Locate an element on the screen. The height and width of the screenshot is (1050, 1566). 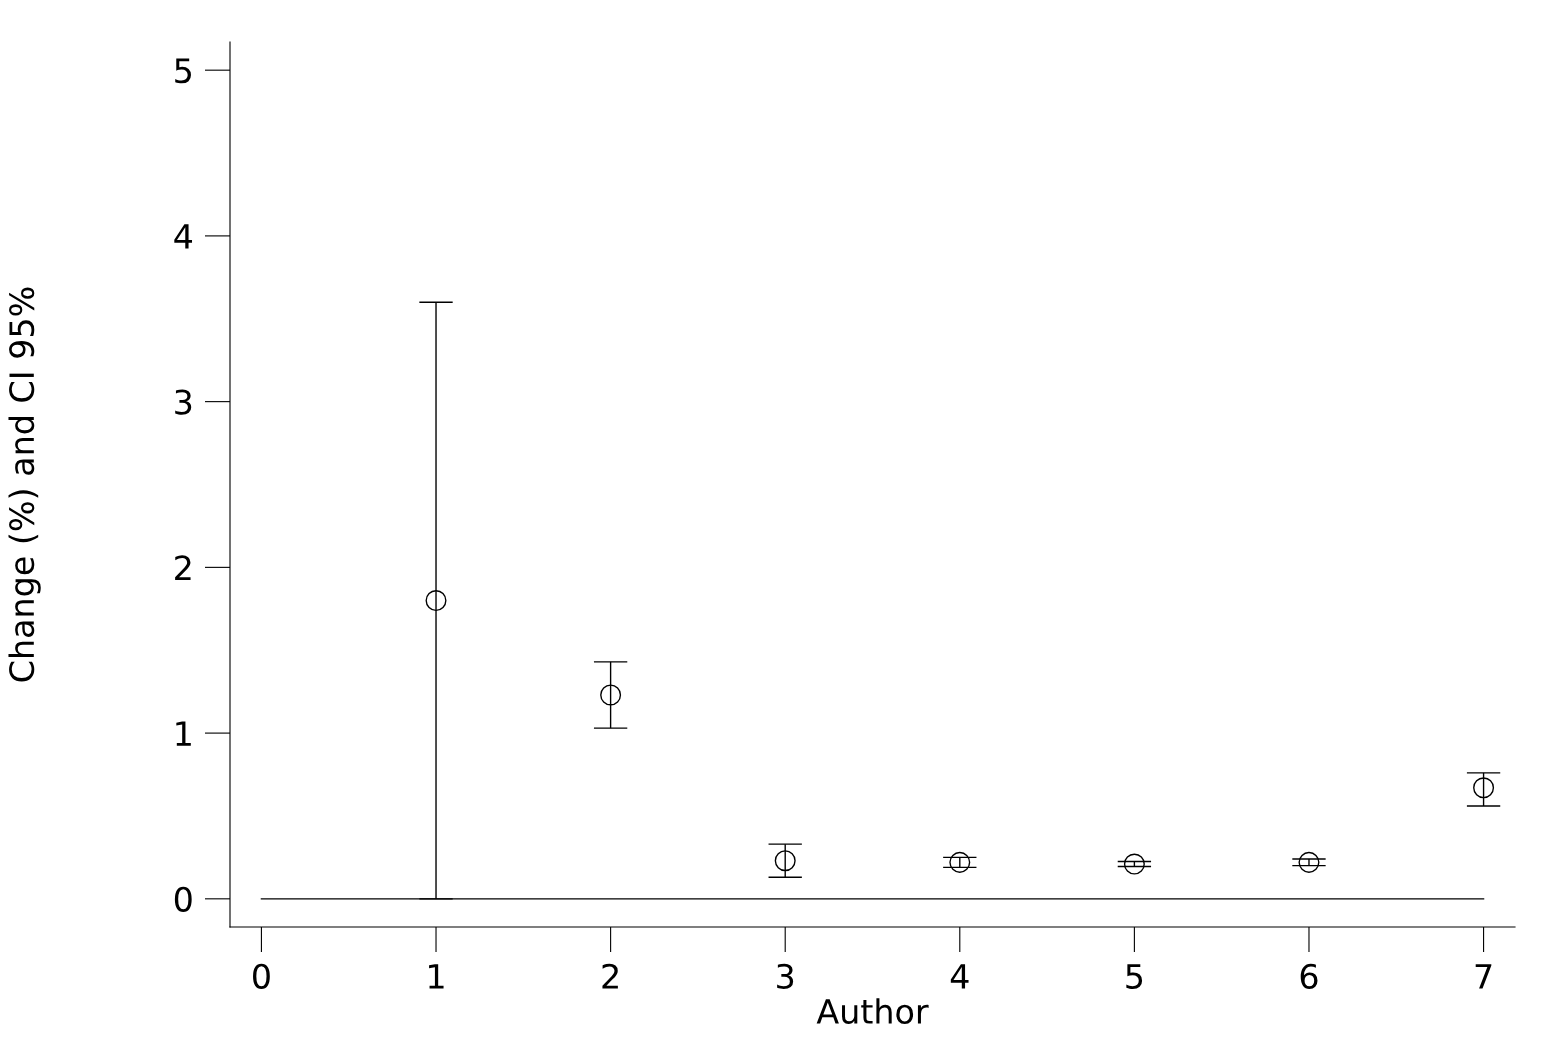
x-tick-label: 3 is located at coordinates (785, 976).